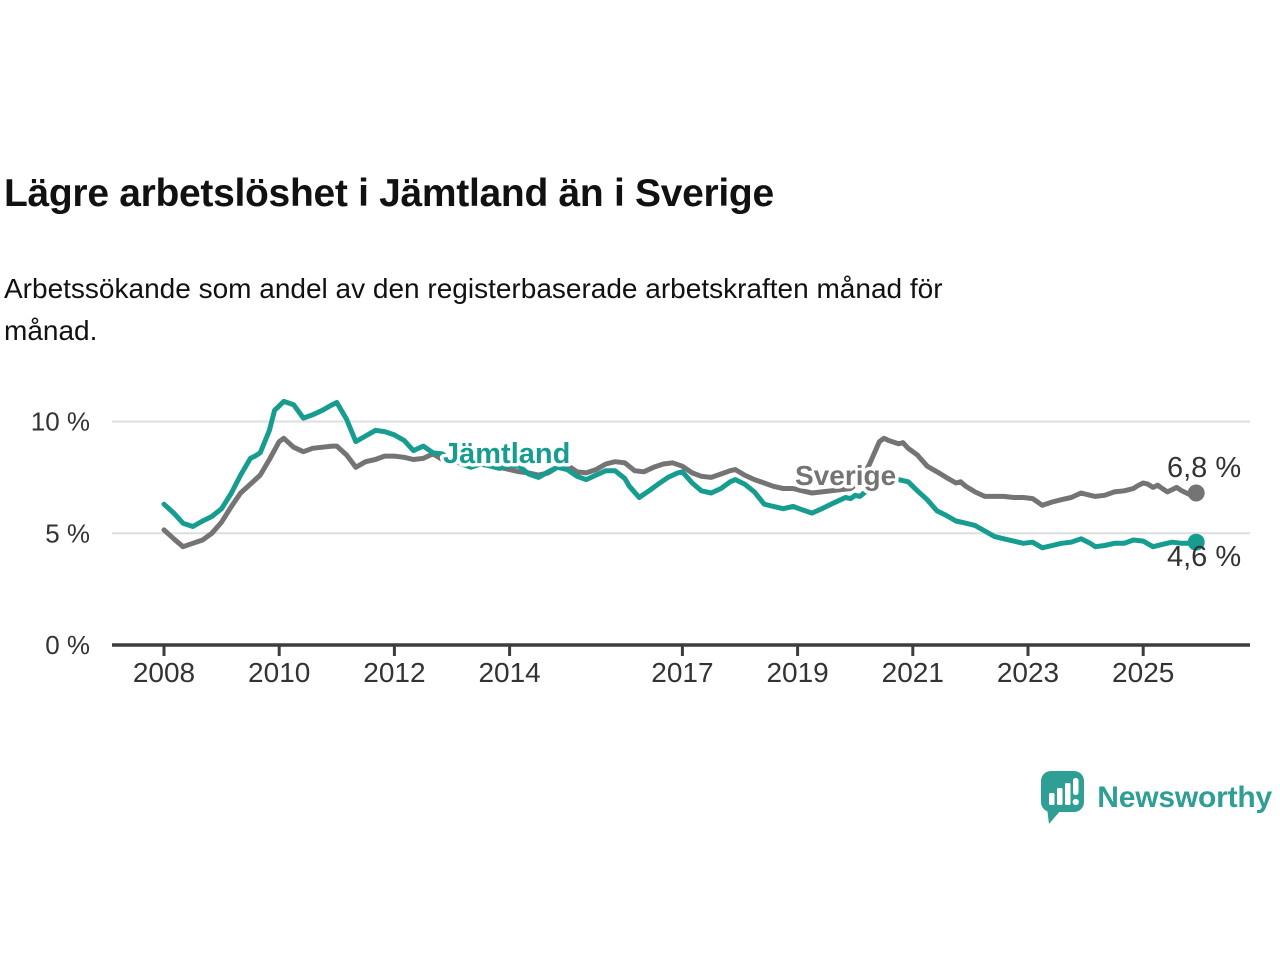 This screenshot has height=960, width=1280. What do you see at coordinates (1143, 672) in the screenshot?
I see `x-tick-label: 2025` at bounding box center [1143, 672].